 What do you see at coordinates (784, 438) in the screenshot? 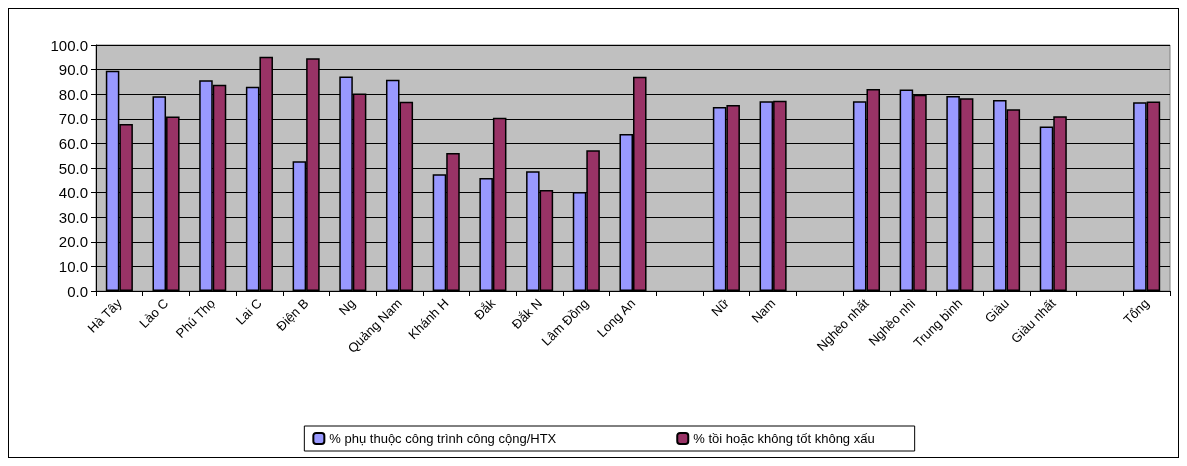
I see `legend-label: % tồi hoặc không tốt không xấu` at bounding box center [784, 438].